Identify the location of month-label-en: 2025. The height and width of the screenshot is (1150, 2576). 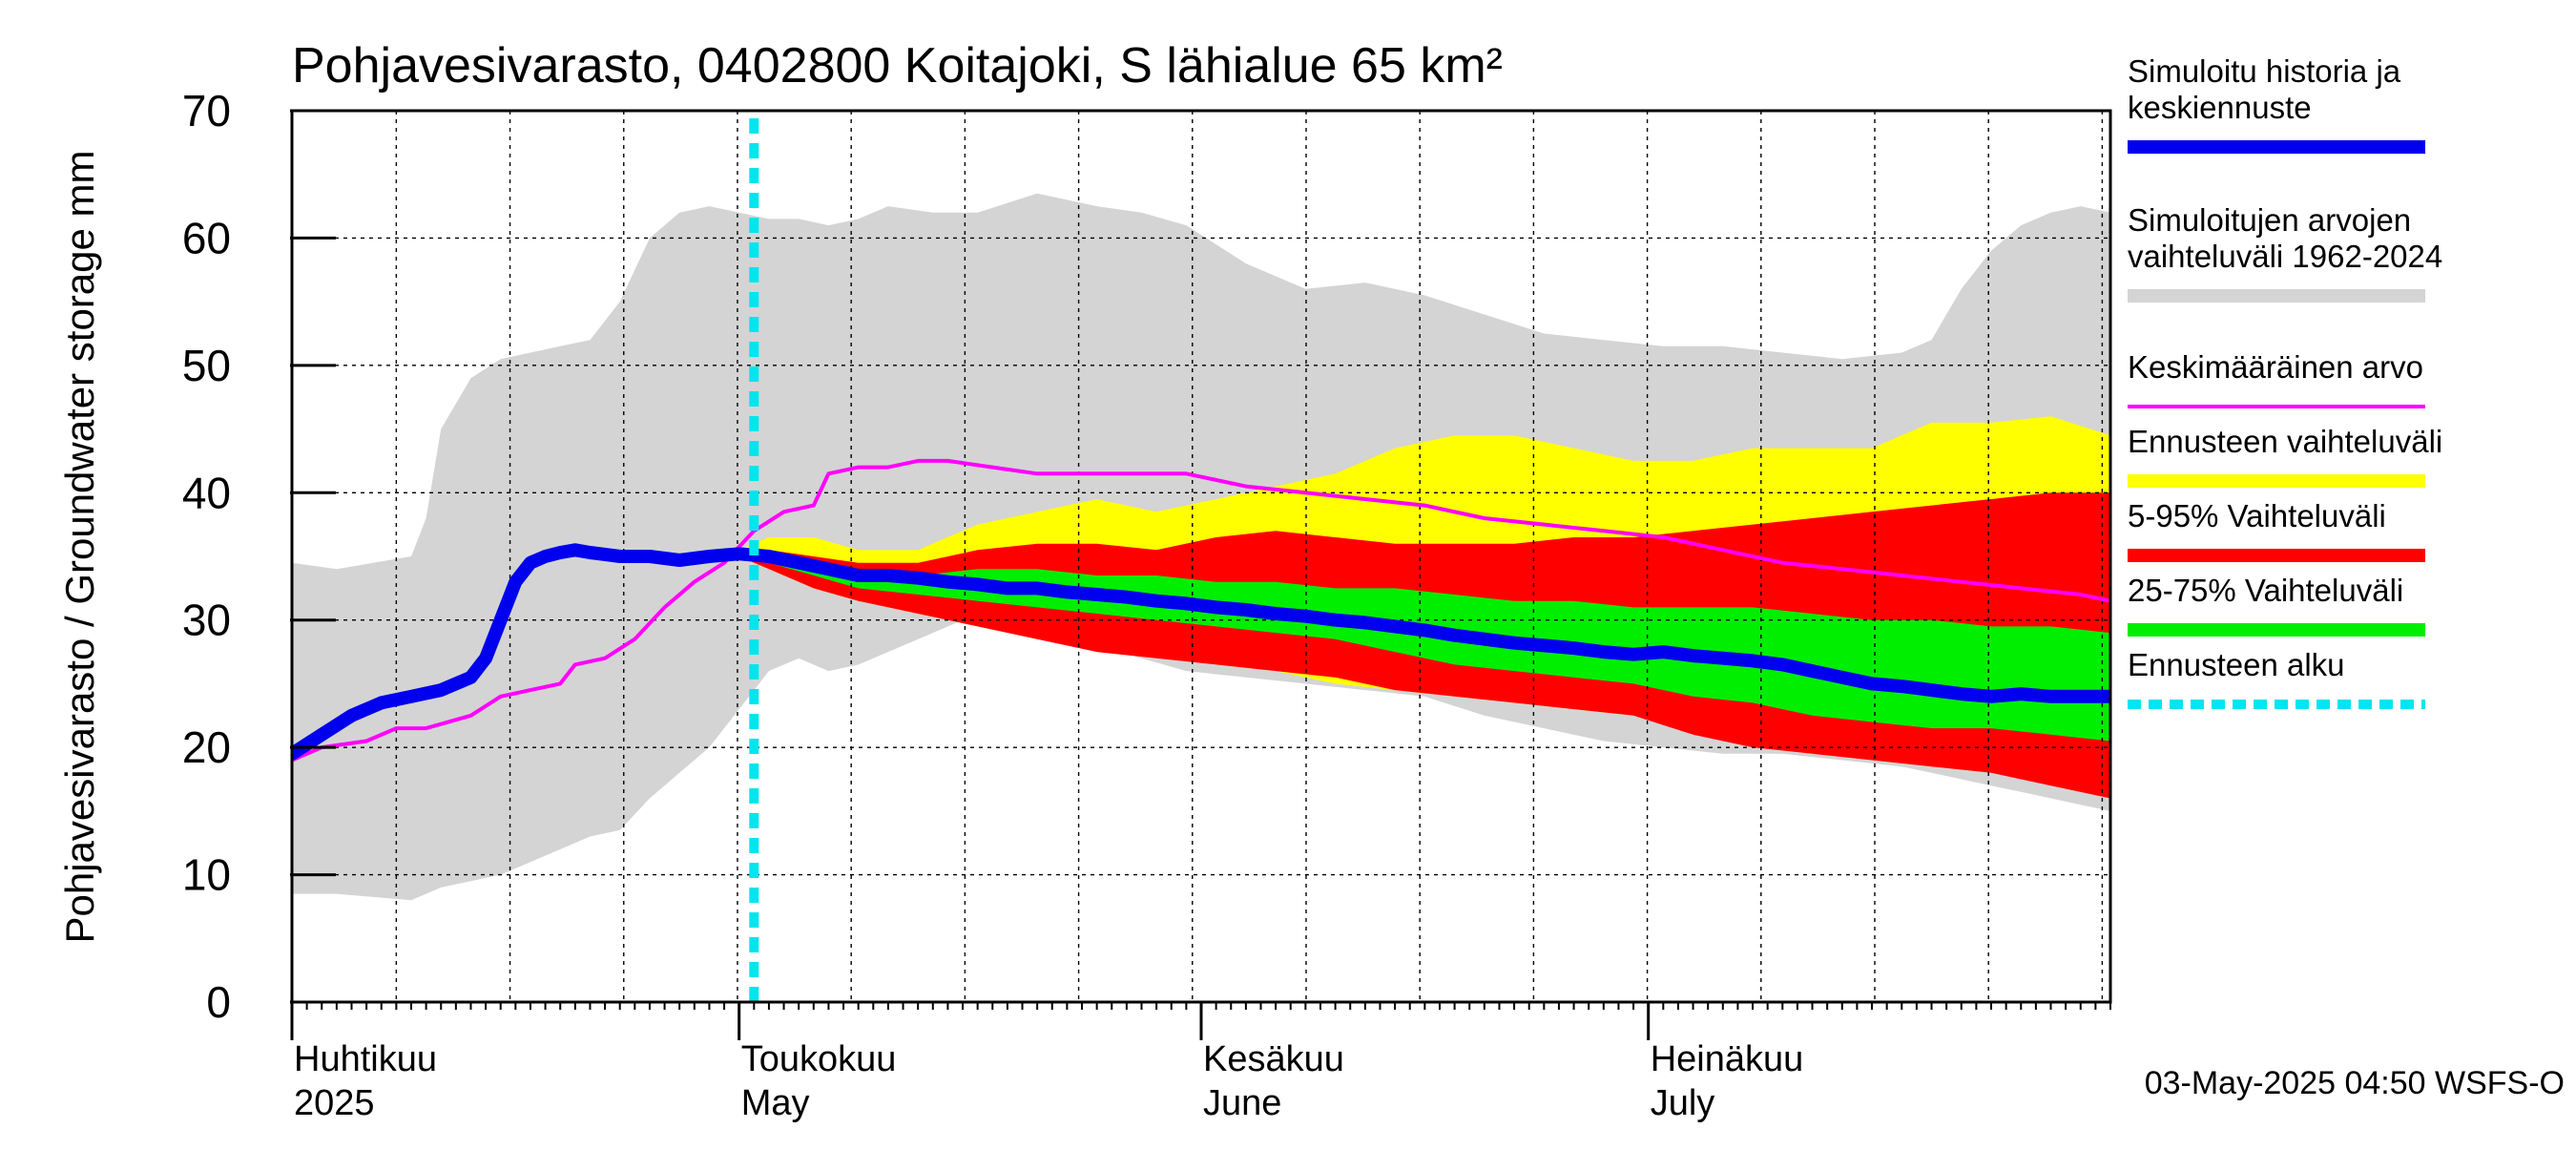
(334, 1103).